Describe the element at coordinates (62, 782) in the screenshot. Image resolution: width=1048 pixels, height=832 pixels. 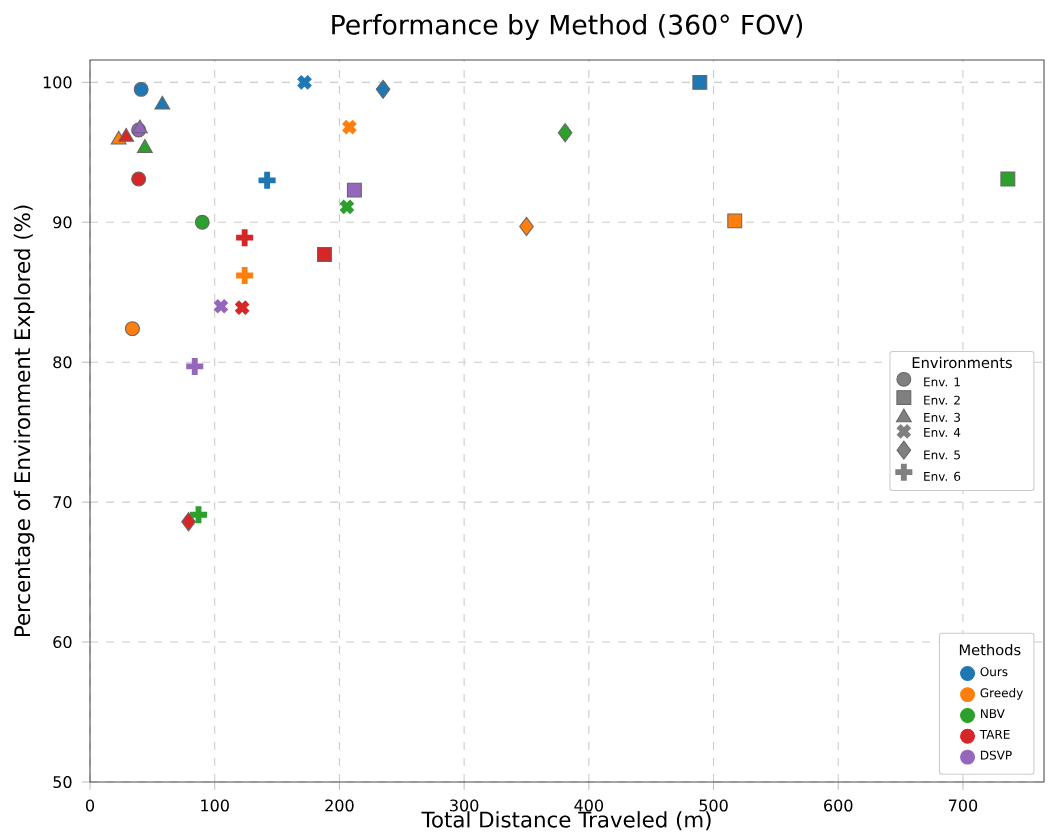
I see `y-tick-label: 50` at that location.